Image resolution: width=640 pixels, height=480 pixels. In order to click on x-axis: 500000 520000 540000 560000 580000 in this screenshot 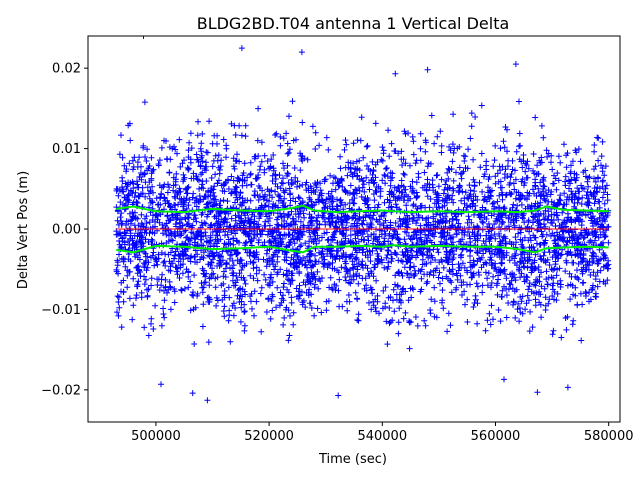, I will do `click(382, 433)`.